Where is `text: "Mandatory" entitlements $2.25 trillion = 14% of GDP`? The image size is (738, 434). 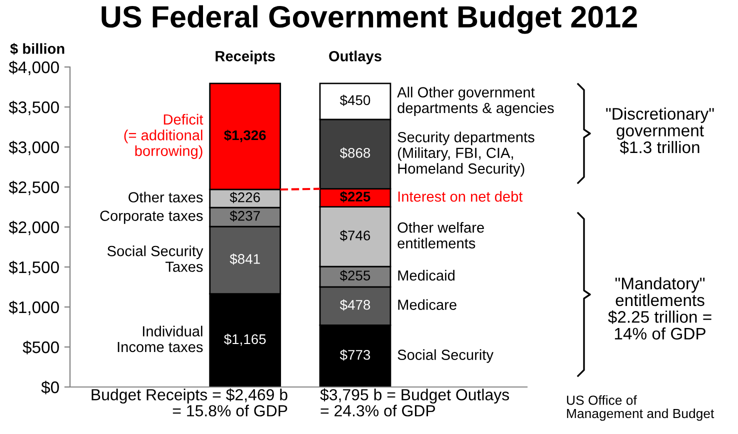
text: "Mandatory" entitlements $2.25 trillion = 14% of GDP is located at coordinates (660, 308).